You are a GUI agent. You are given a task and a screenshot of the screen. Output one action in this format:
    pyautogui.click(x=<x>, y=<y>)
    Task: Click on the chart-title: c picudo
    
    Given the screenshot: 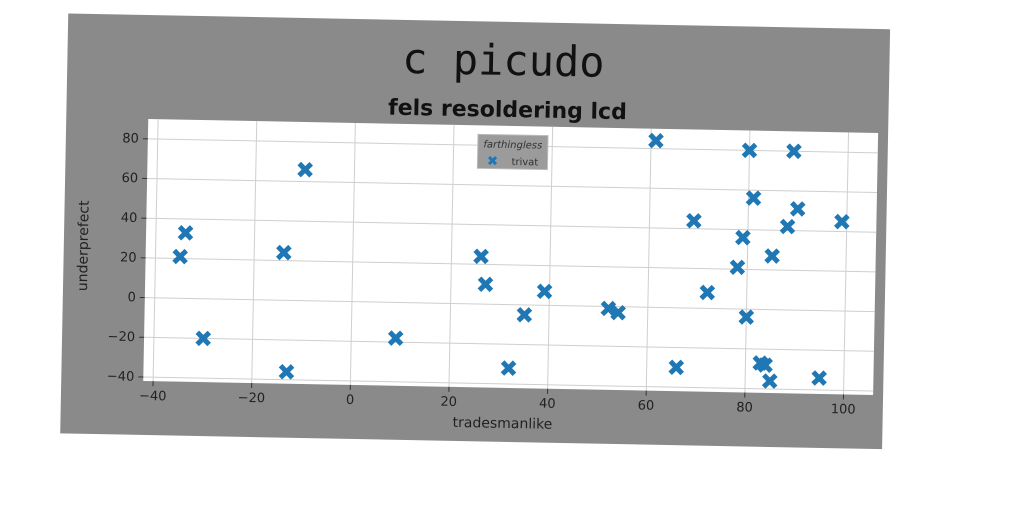 What is the action you would take?
    pyautogui.click(x=503, y=60)
    